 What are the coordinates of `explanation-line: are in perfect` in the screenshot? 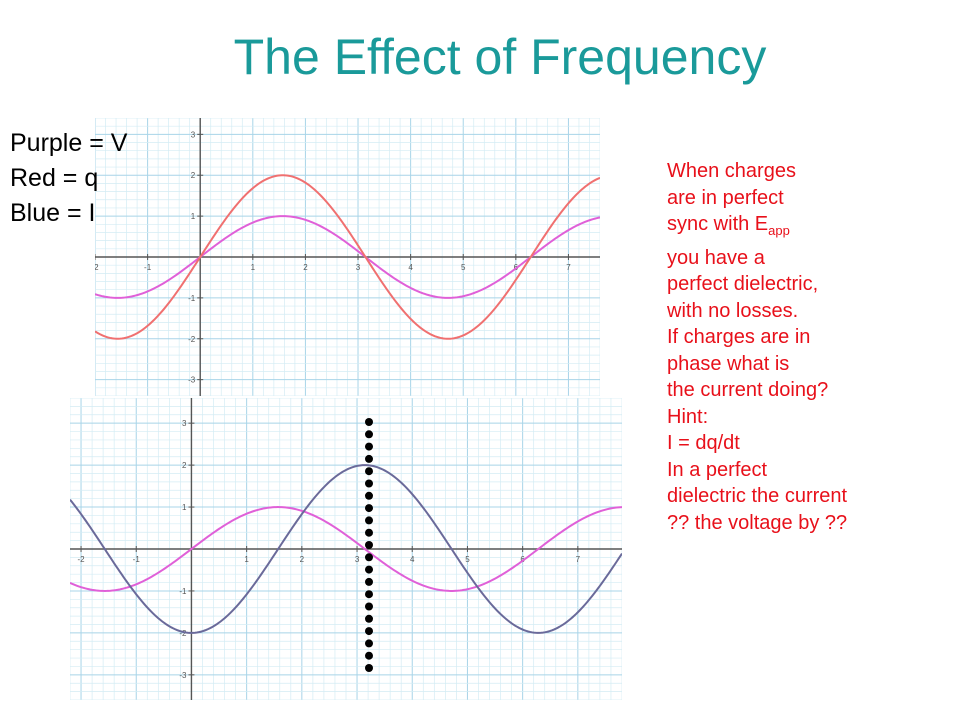 It's located at (725, 197).